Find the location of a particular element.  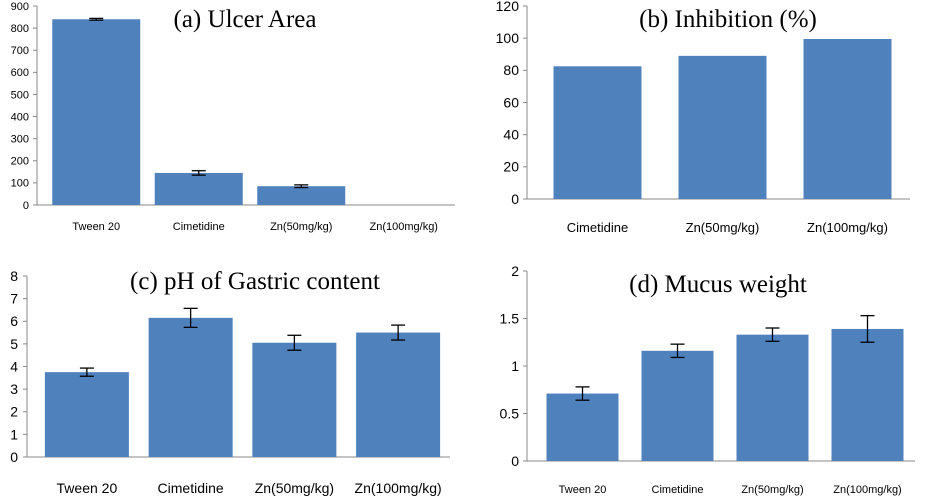

y-tick-label: 120 is located at coordinates (508, 7).